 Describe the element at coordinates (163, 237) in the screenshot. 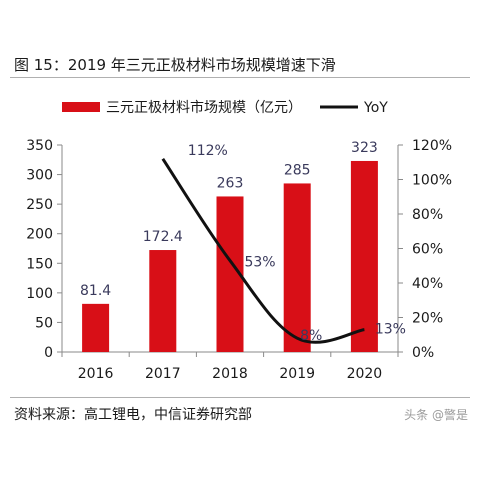

I see `bar-data-label: 172.4` at that location.